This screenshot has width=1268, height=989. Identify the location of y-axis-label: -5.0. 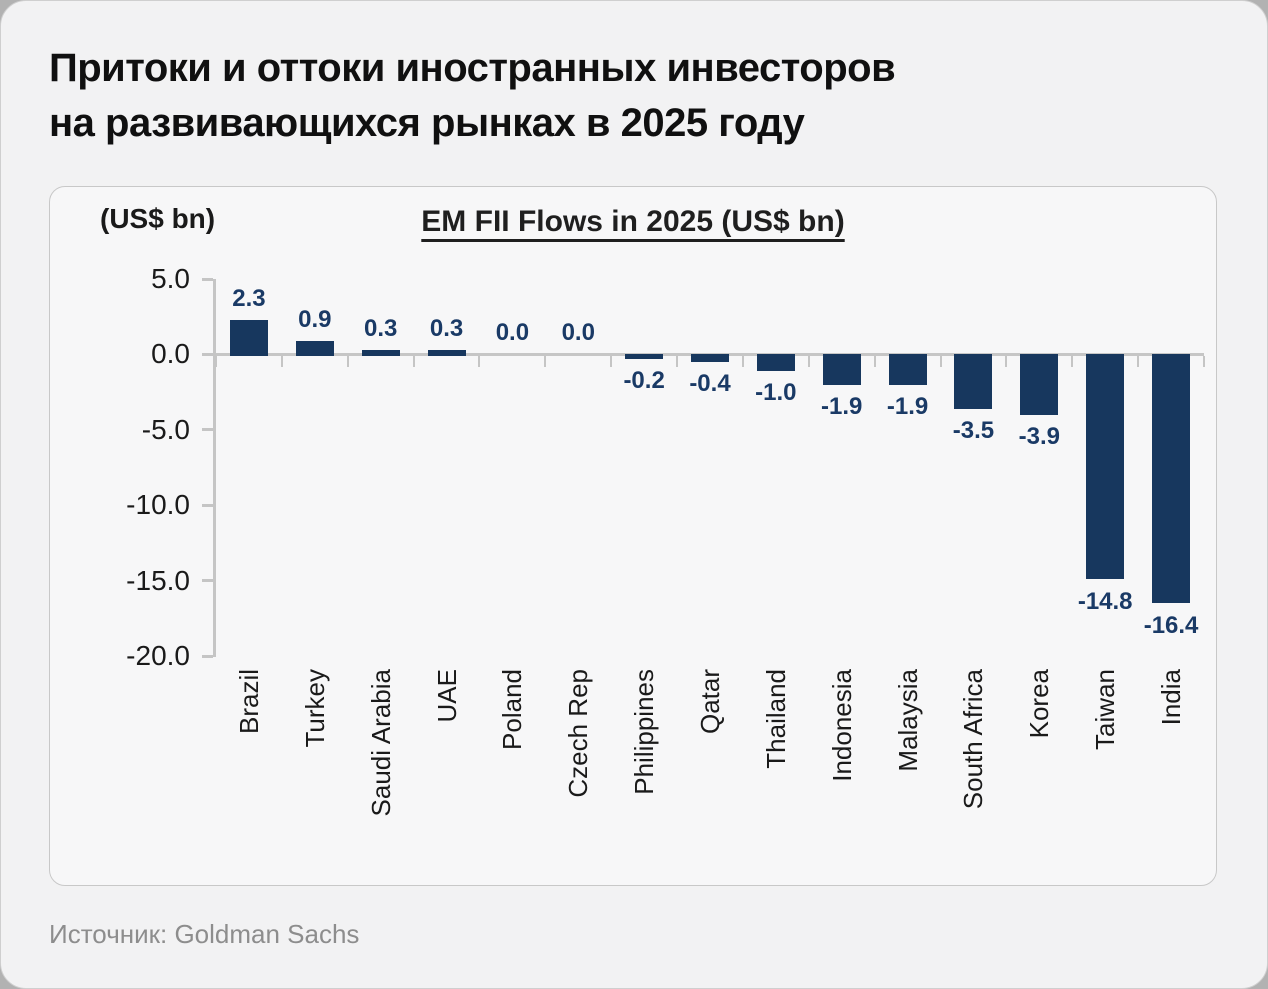
(165, 429).